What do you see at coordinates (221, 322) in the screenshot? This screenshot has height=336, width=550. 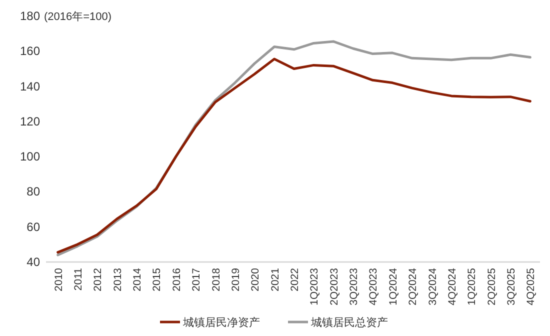 I see `legend-label: 城镇居民净资产` at bounding box center [221, 322].